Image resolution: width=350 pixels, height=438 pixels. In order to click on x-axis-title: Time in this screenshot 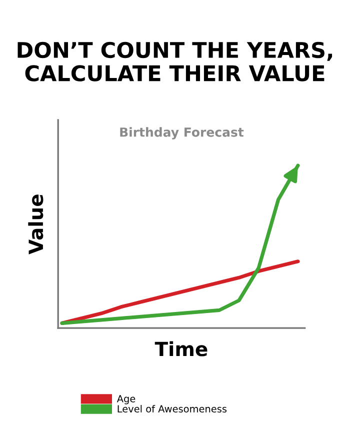, I will do `click(181, 348)`.